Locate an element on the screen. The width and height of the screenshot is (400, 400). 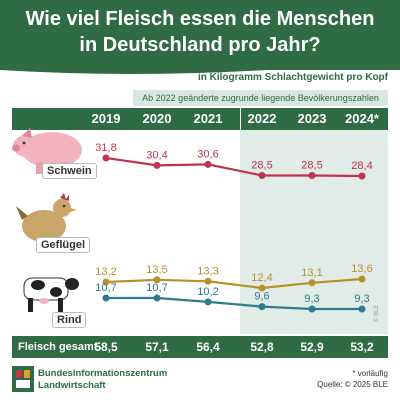
total-value: 58,5 is located at coordinates (106, 347).